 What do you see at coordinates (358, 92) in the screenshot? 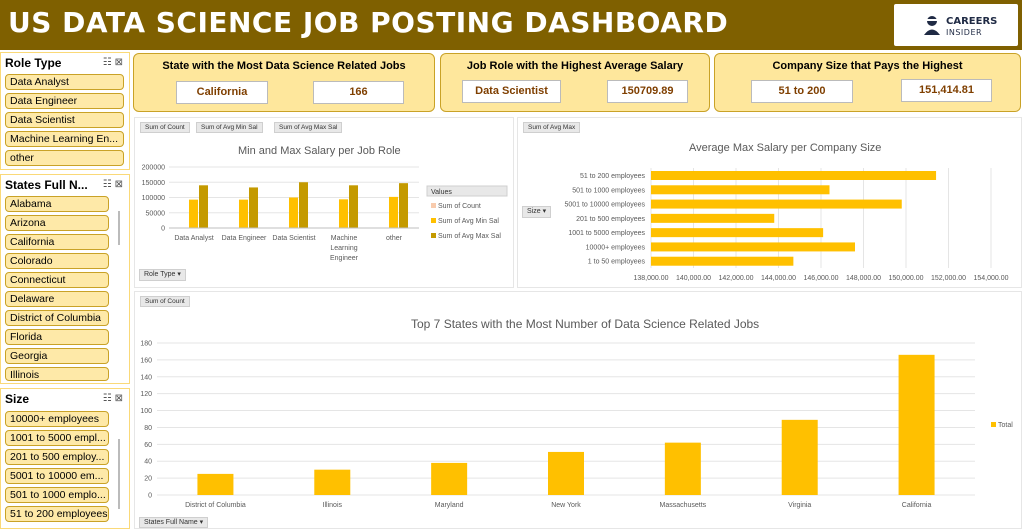
I see `kpi-value: 166` at bounding box center [358, 92].